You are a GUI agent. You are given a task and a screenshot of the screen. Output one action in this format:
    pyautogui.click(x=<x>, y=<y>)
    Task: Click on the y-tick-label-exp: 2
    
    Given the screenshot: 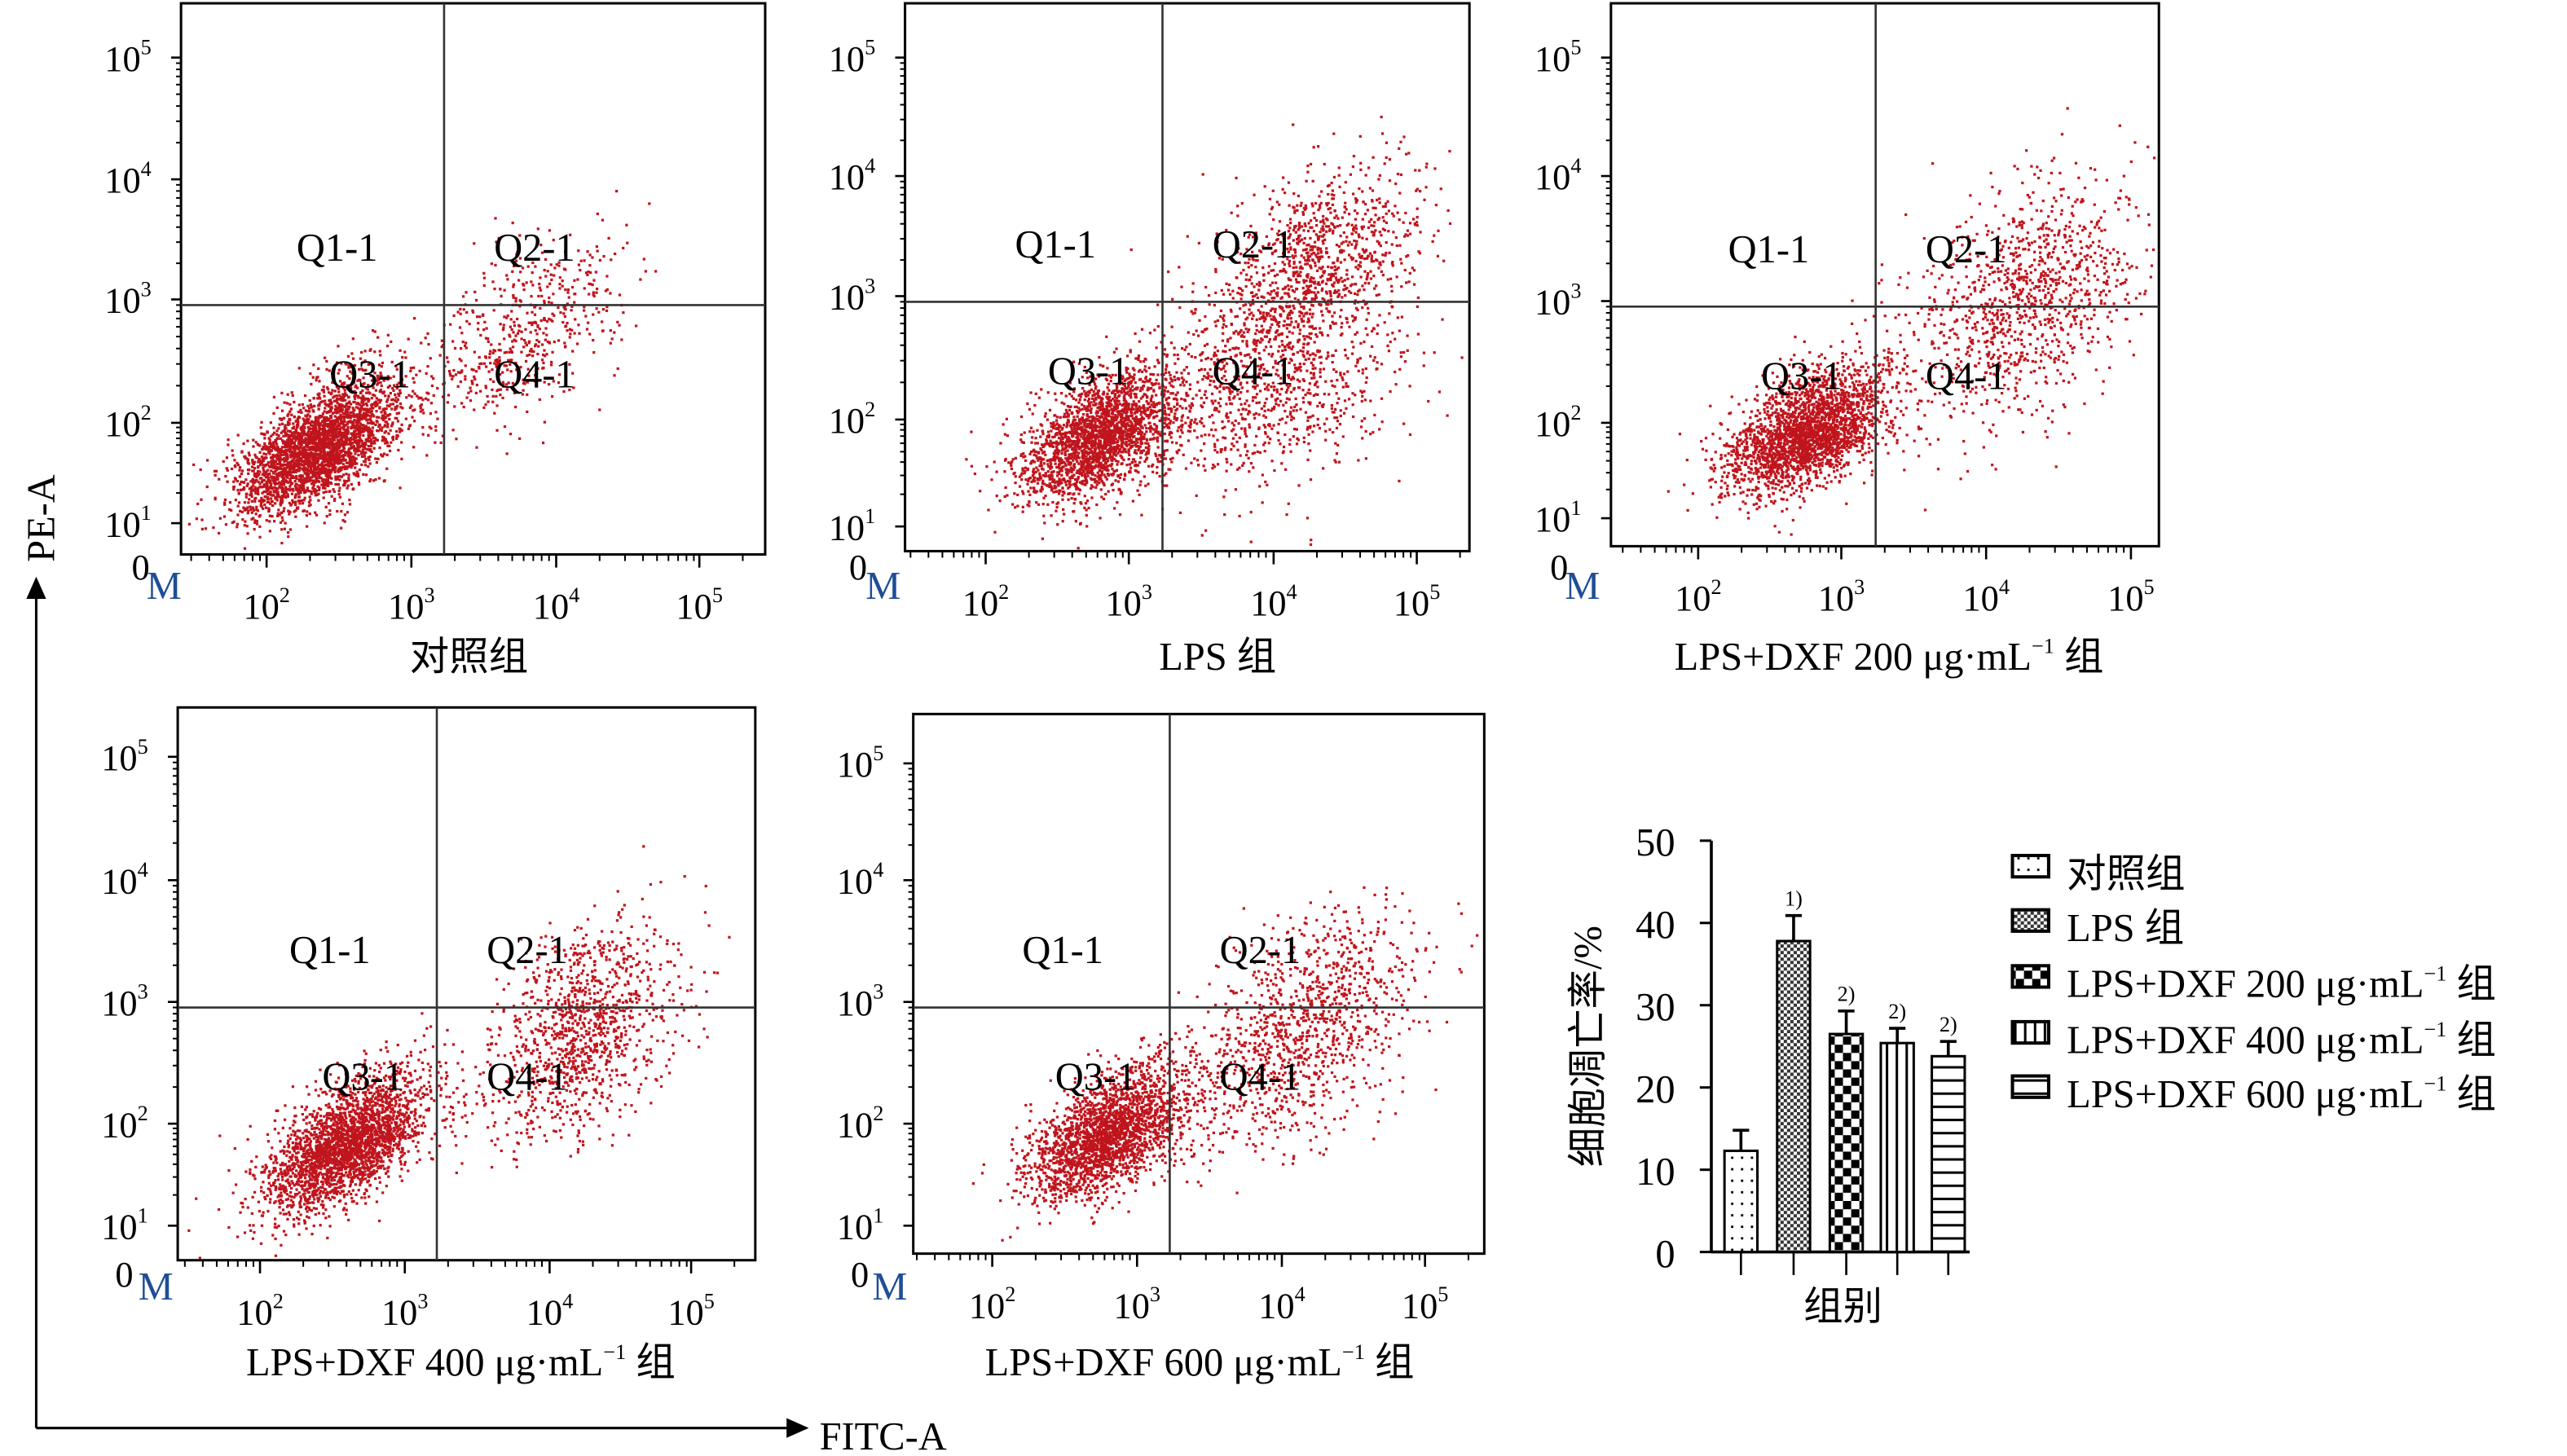 What is the action you would take?
    pyautogui.click(x=146, y=412)
    